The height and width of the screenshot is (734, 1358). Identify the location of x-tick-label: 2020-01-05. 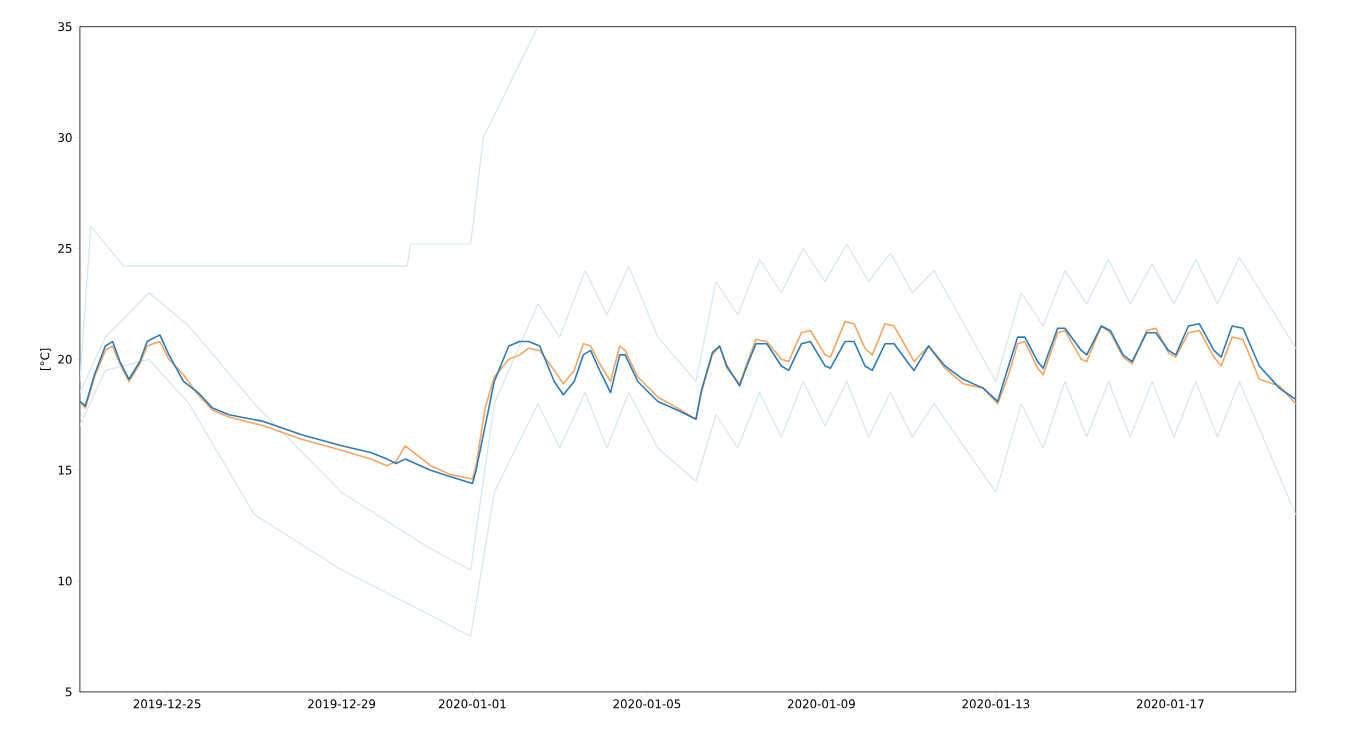
(647, 704).